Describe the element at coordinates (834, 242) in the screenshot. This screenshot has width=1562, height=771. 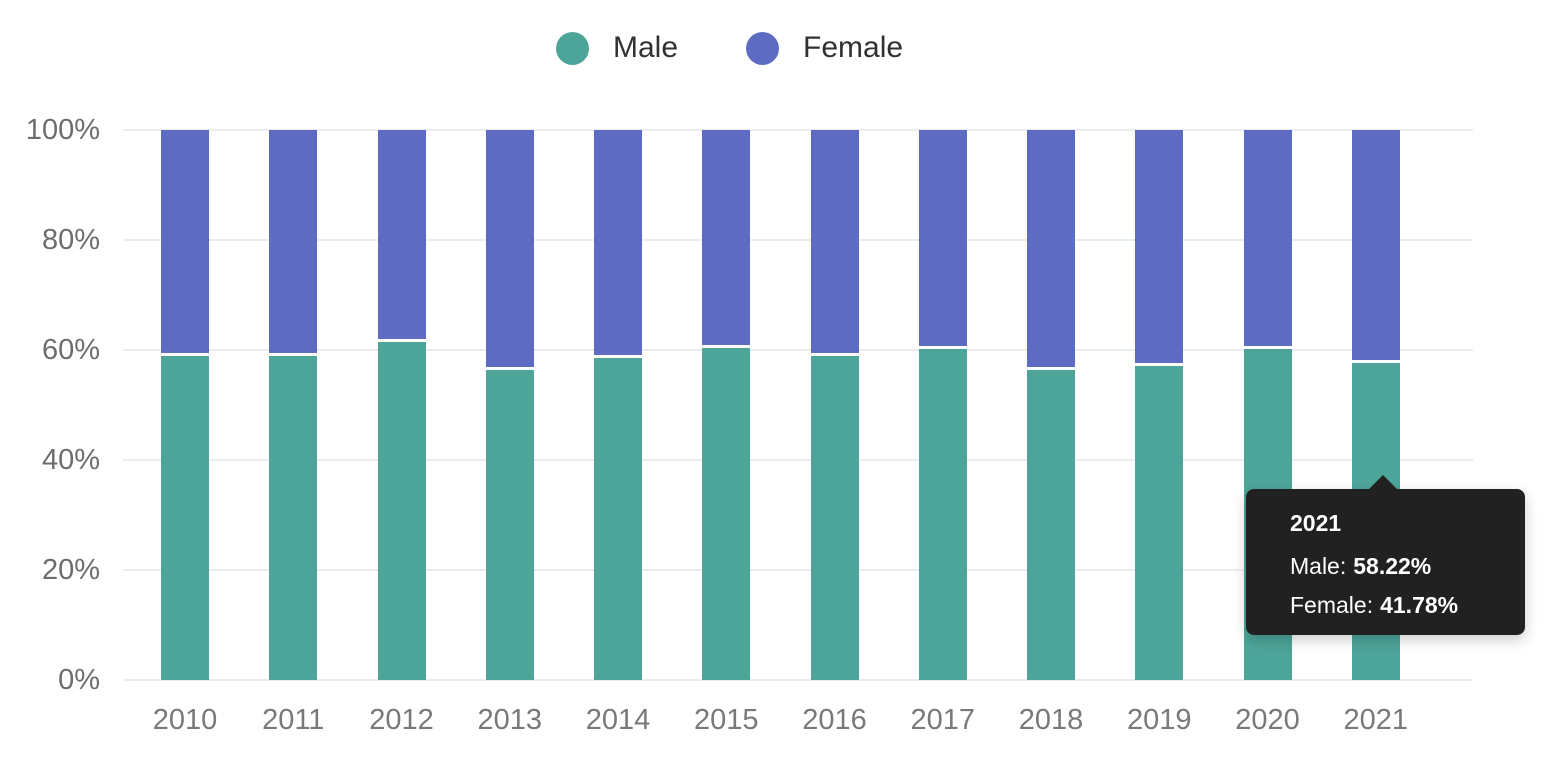
I see `bar-2016-female` at that location.